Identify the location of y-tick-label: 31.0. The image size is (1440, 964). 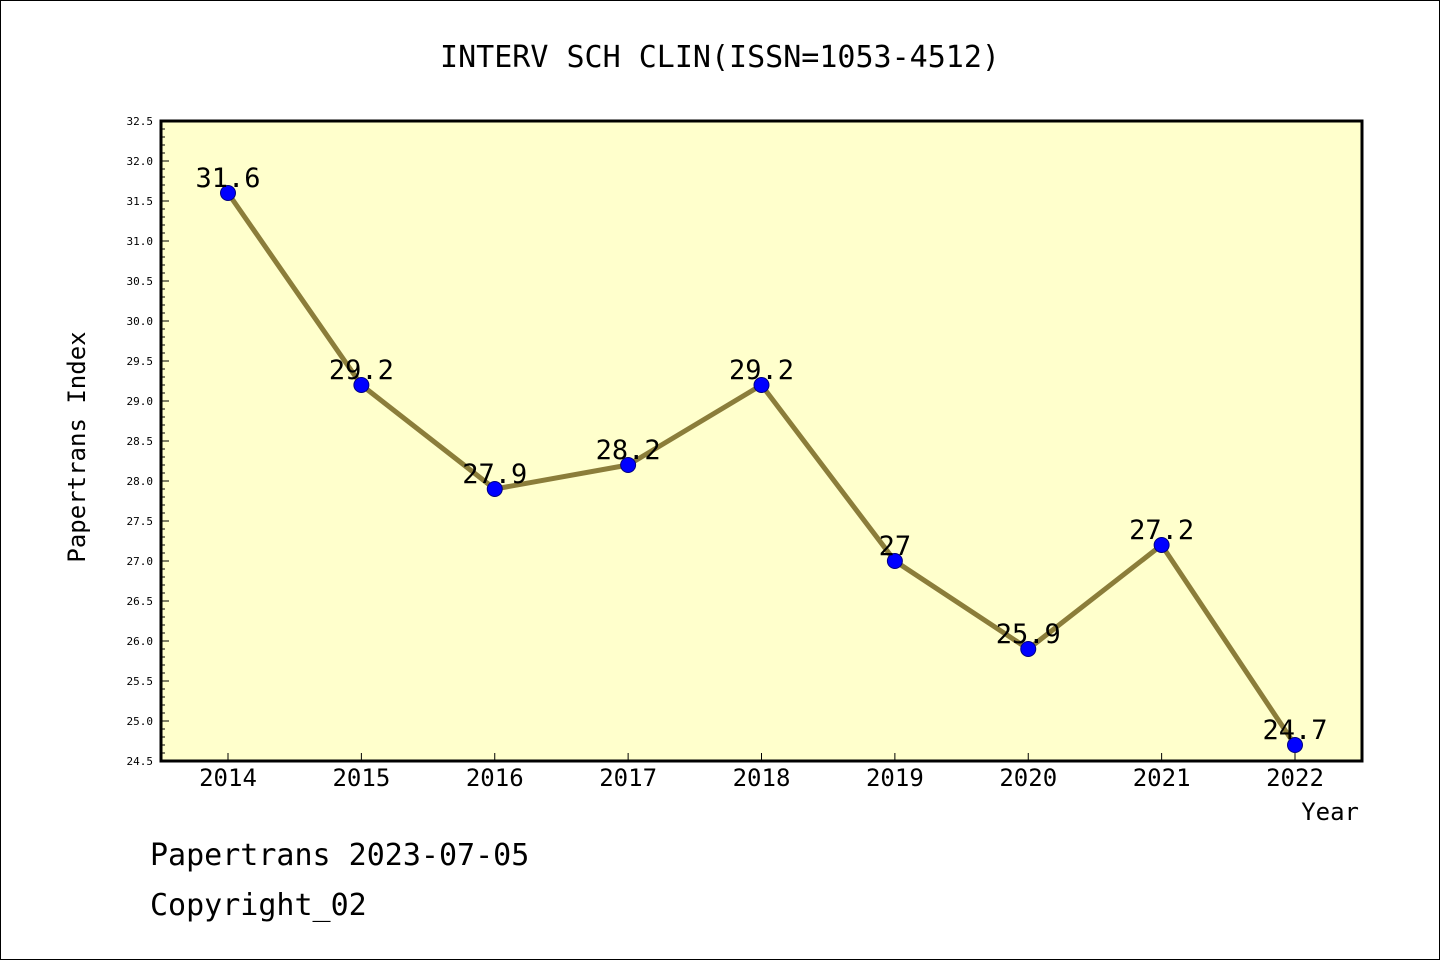
(140, 241).